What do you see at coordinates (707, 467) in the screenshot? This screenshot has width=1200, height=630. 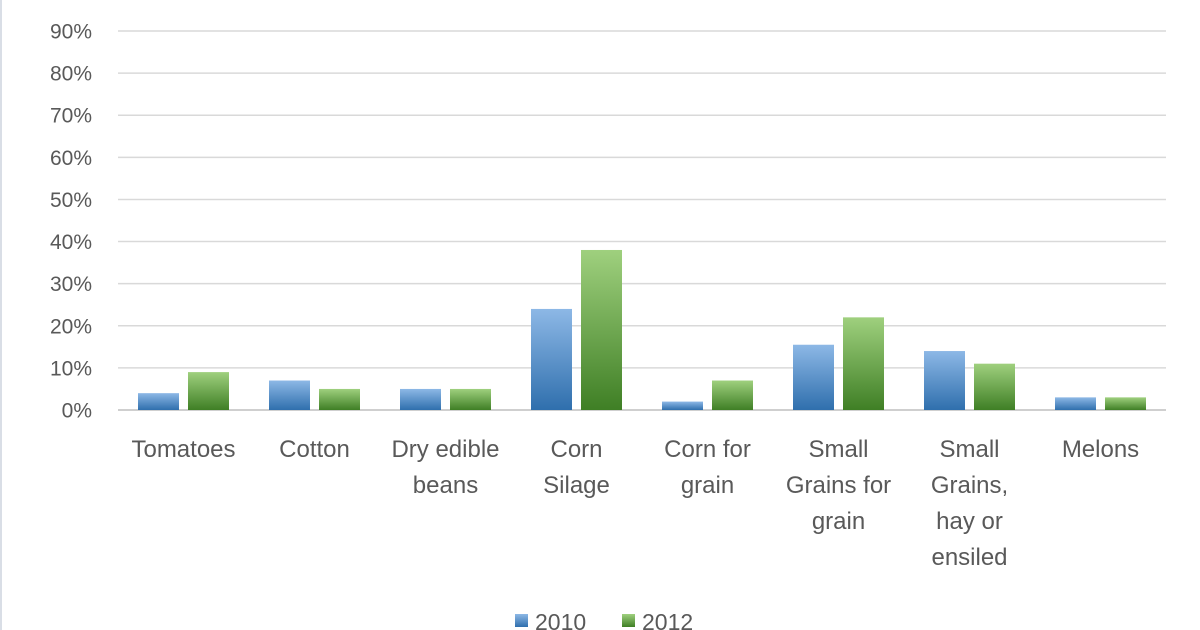 I see `x-category-label: Corn for grain` at bounding box center [707, 467].